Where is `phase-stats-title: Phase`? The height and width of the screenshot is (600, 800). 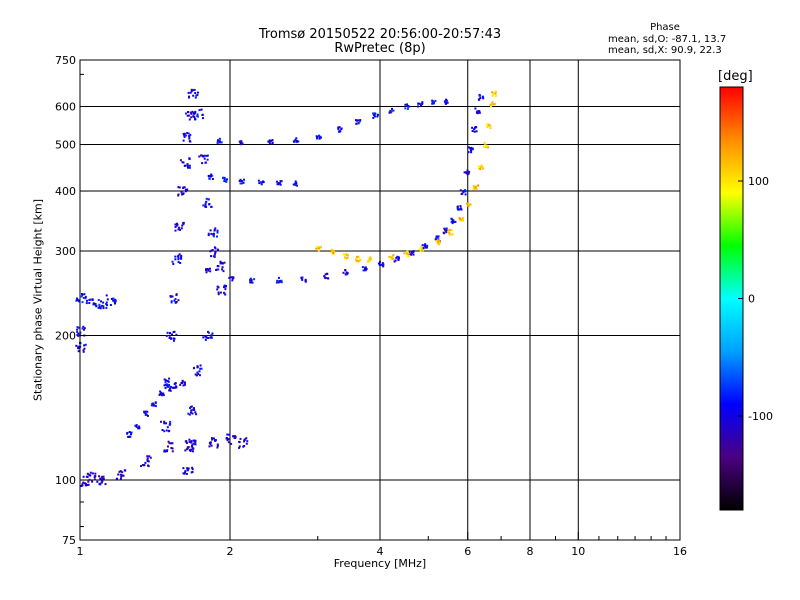
phase-stats-title: Phase is located at coordinates (665, 27).